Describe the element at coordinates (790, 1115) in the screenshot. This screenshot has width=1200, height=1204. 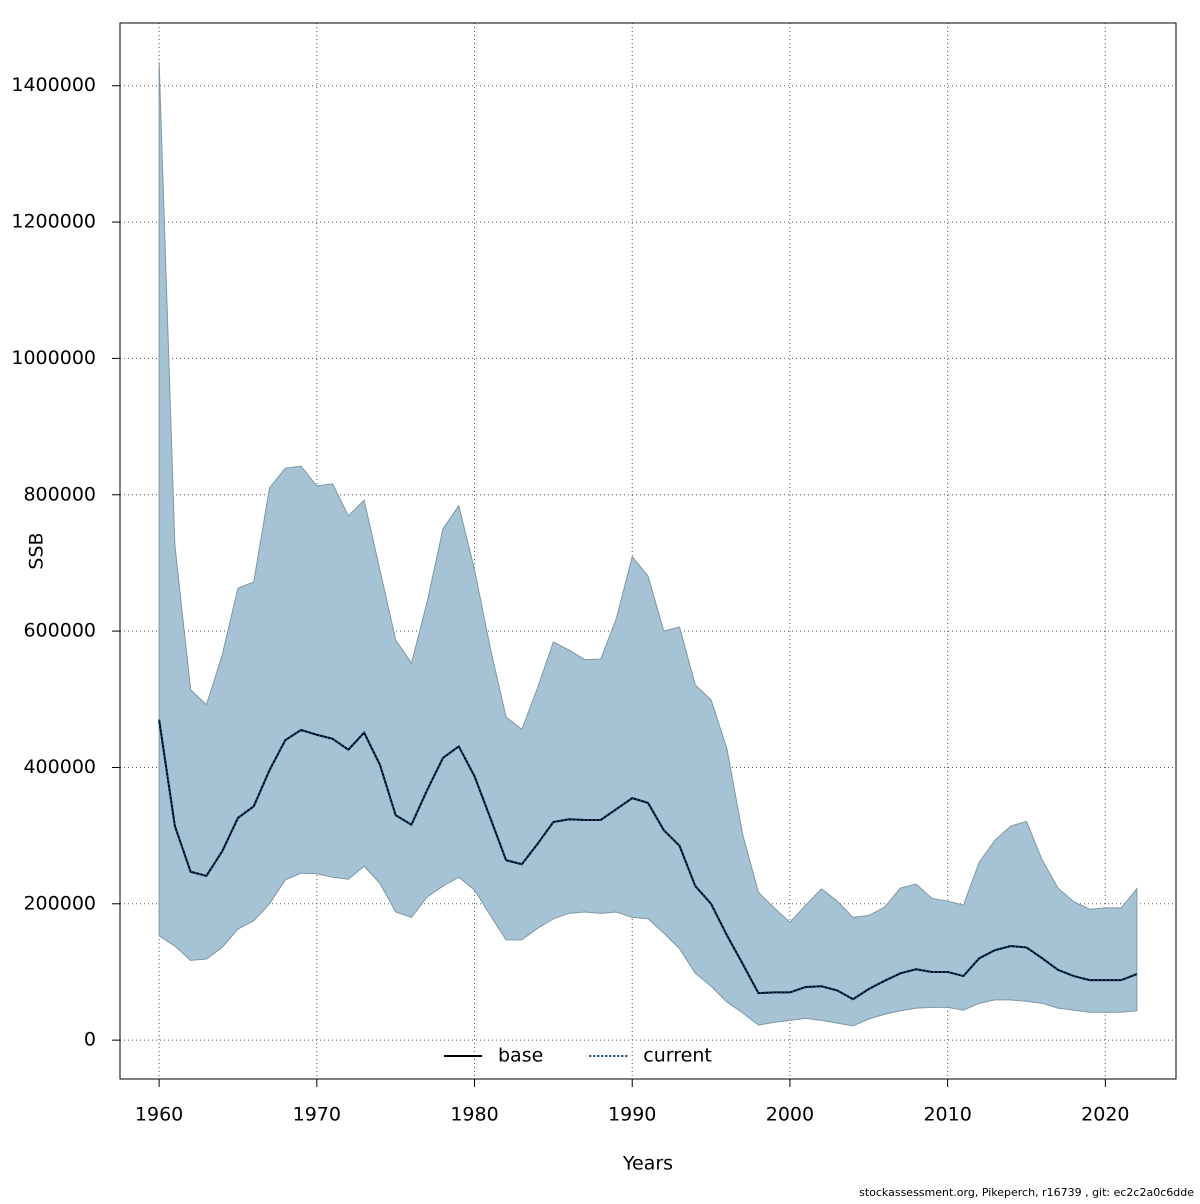
I see `x-tick-label: 2000` at that location.